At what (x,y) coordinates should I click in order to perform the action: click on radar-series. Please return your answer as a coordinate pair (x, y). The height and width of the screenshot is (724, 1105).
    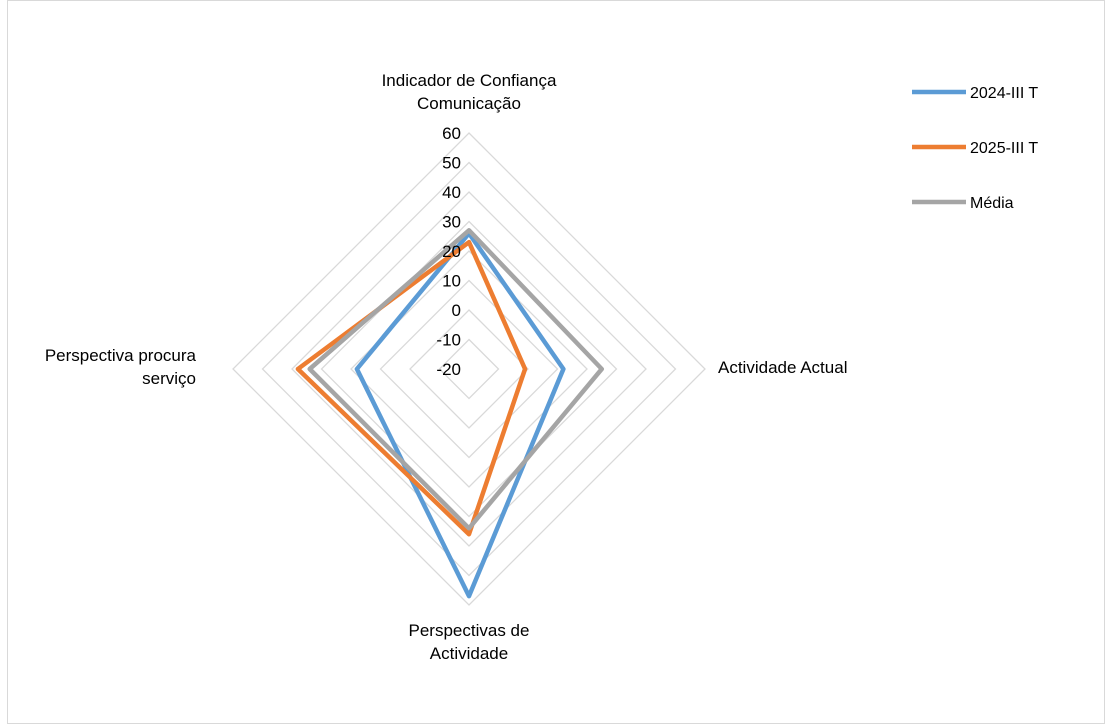
    Looking at the image, I should click on (449, 413).